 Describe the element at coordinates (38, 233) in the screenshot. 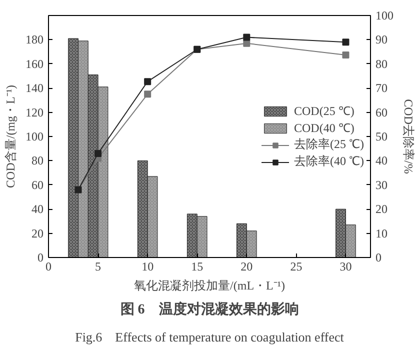

I see `y-tick-label: 20` at that location.